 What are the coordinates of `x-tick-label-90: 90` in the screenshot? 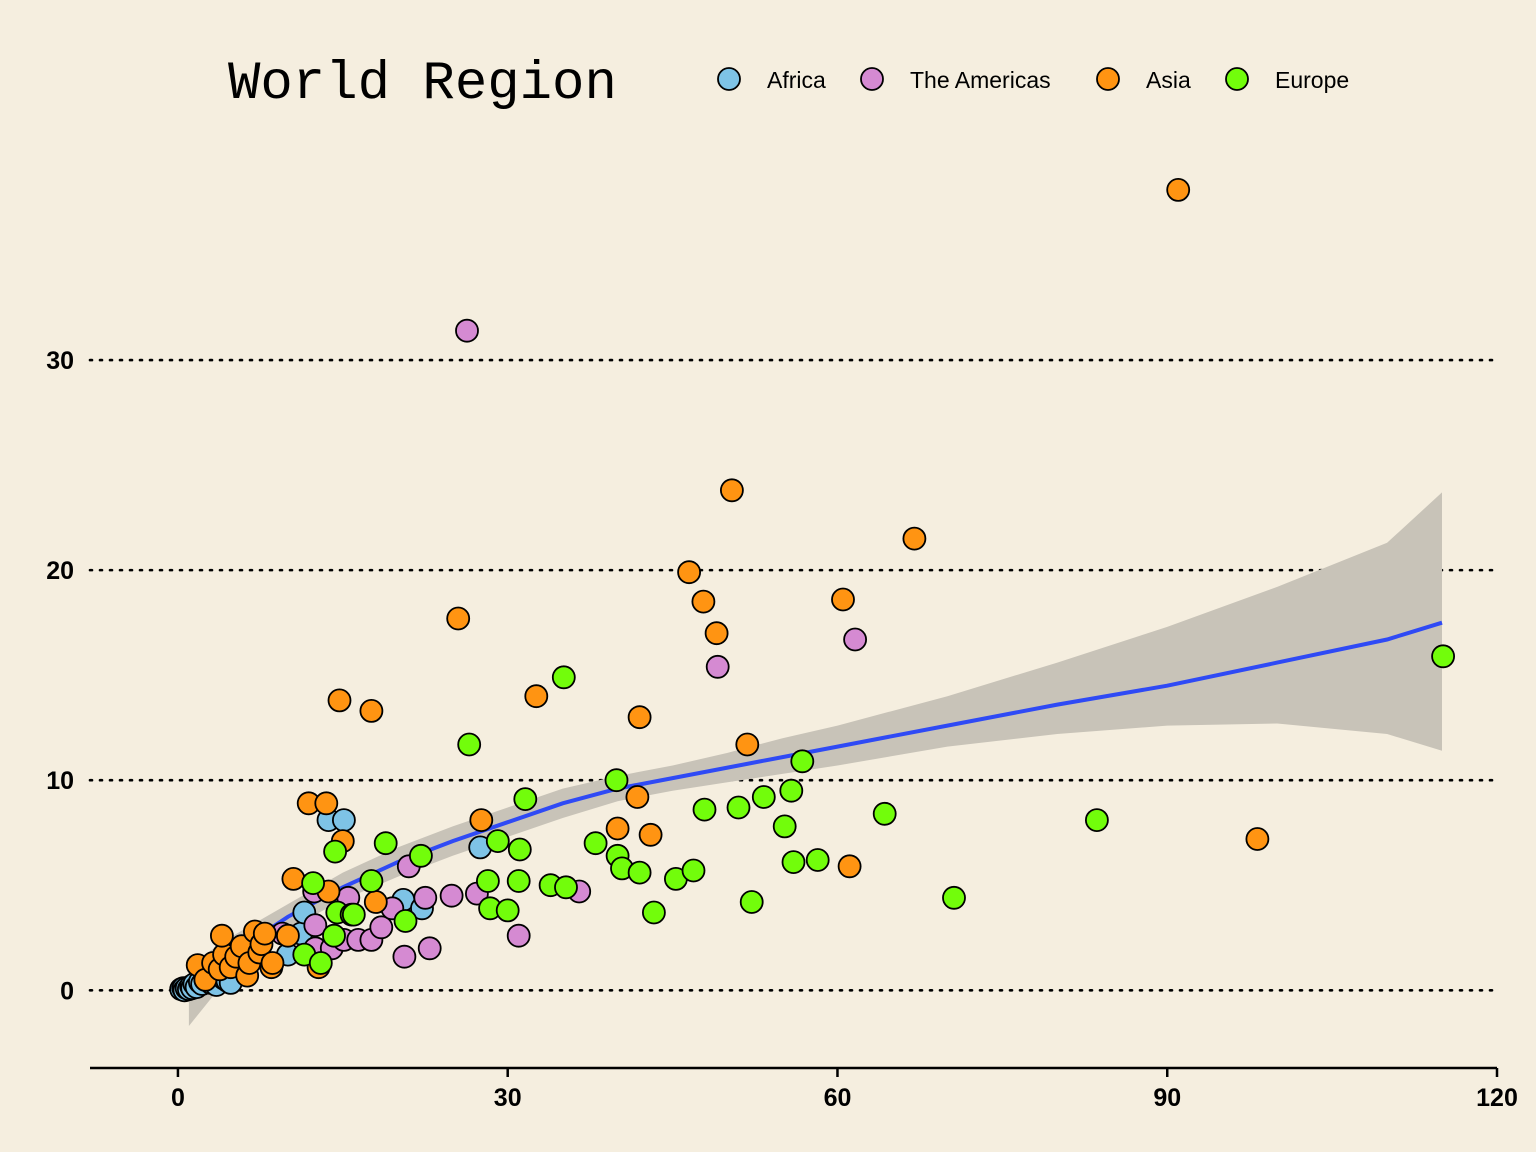 It's located at (1167, 1098).